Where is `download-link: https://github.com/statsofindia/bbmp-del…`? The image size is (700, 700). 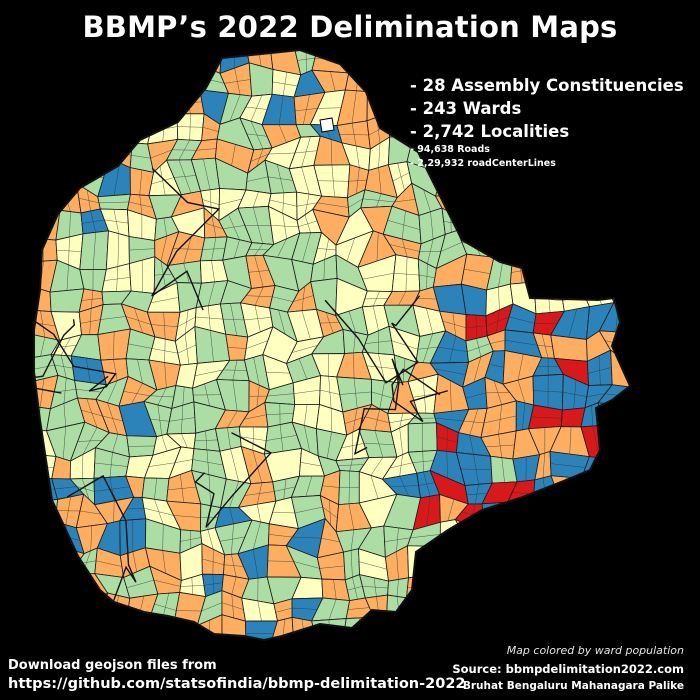 download-link: https://github.com/statsofindia/bbmp-del… is located at coordinates (237, 684).